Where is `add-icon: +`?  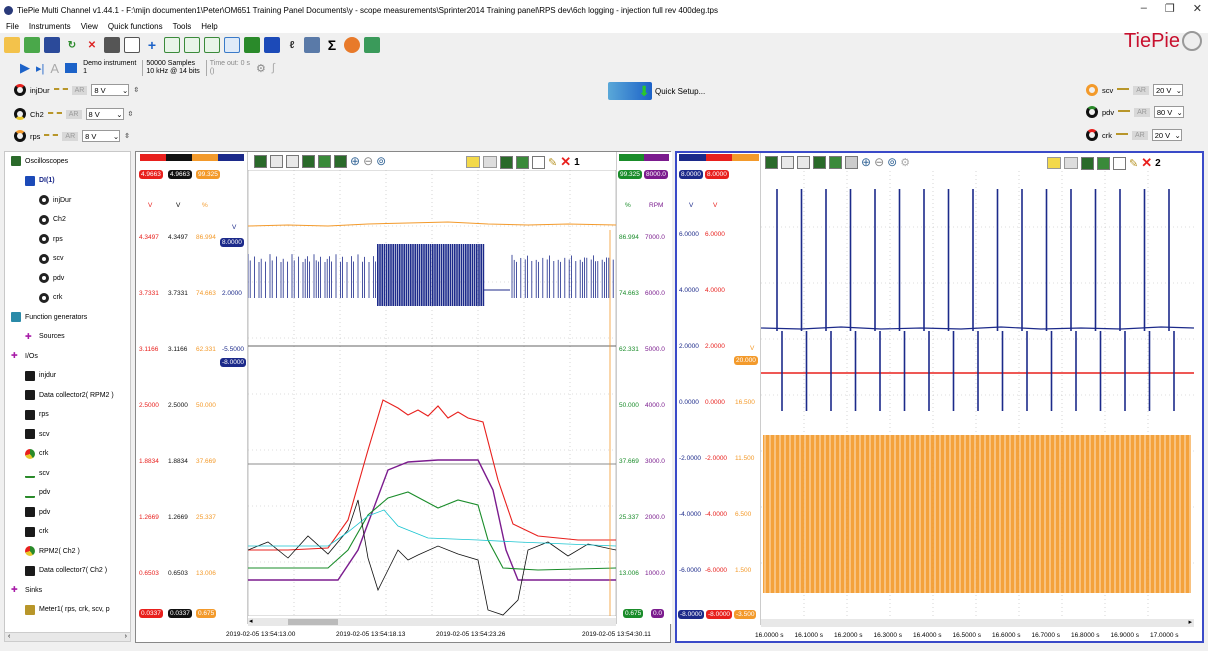 add-icon: + is located at coordinates (152, 45).